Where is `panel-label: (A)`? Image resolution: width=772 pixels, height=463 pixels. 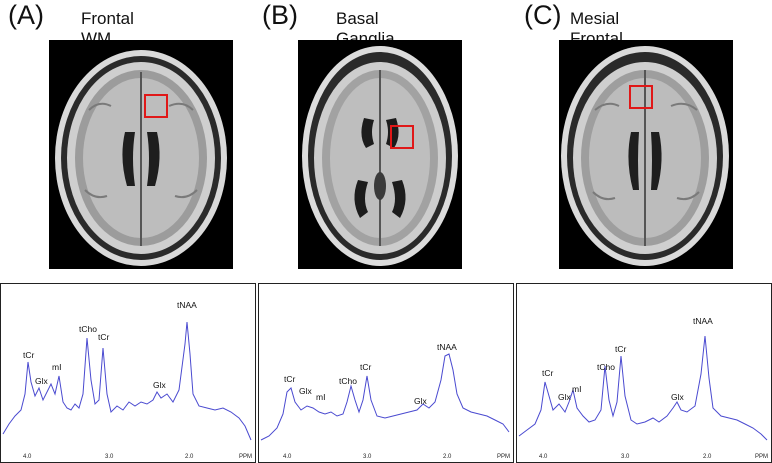
panel-label: (A) is located at coordinates (26, 15).